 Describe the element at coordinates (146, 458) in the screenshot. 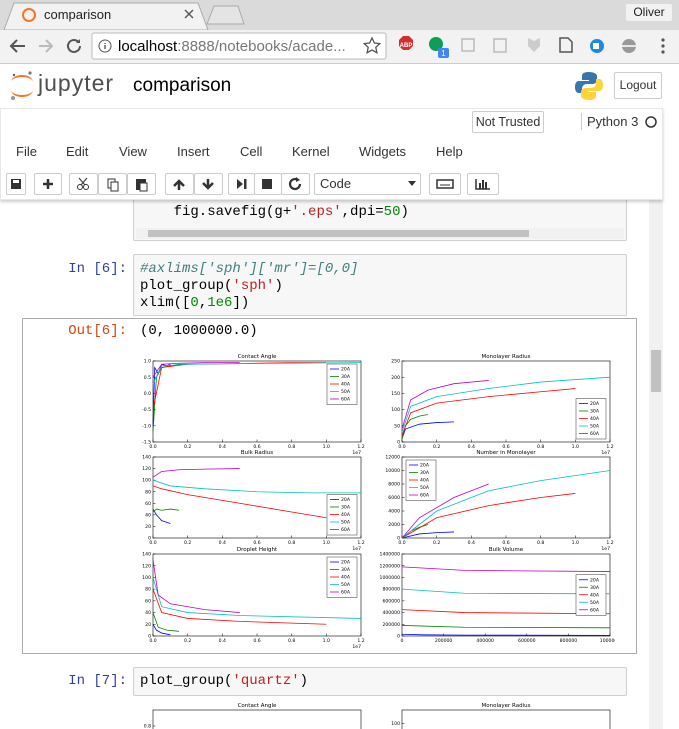

I see `y-tick-label: 140` at that location.